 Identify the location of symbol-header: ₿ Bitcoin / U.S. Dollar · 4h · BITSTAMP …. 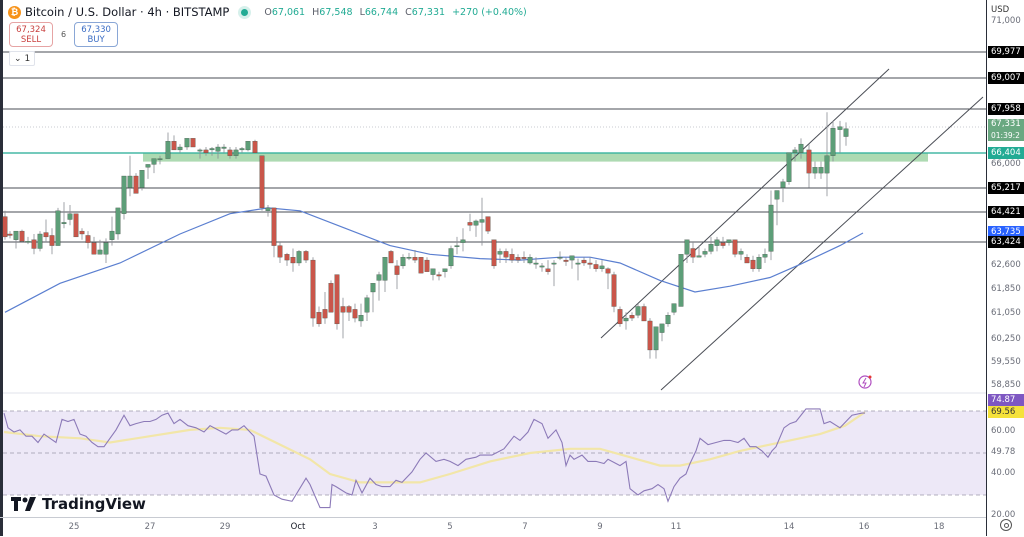
(269, 12).